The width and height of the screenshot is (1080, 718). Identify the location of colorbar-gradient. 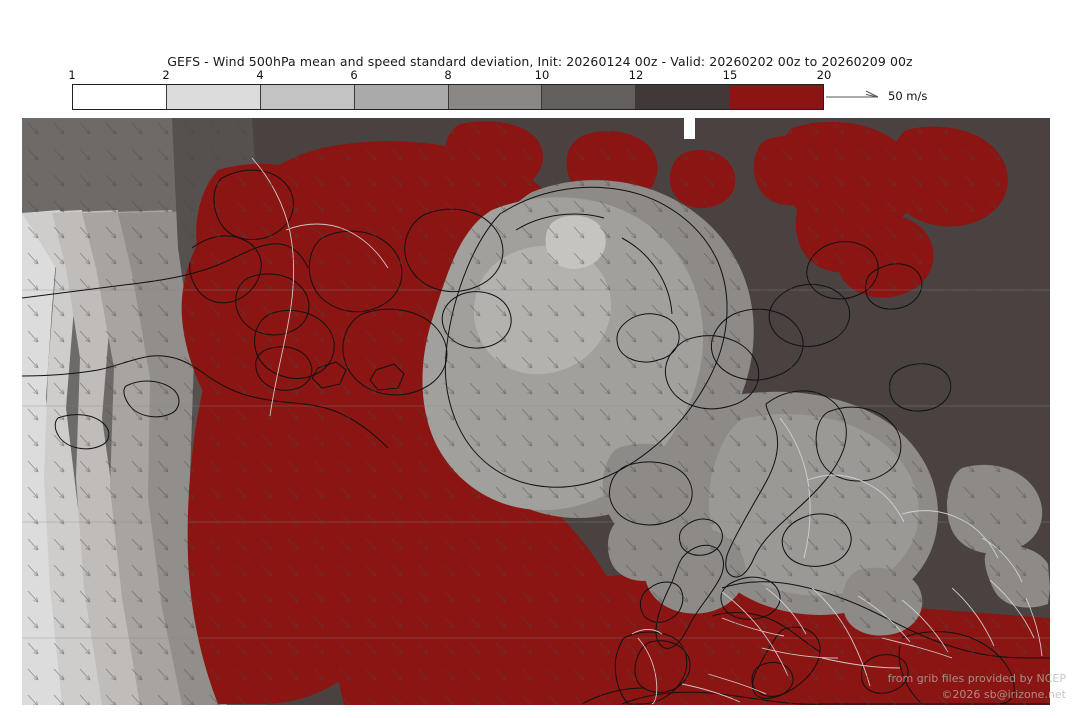
(448, 97).